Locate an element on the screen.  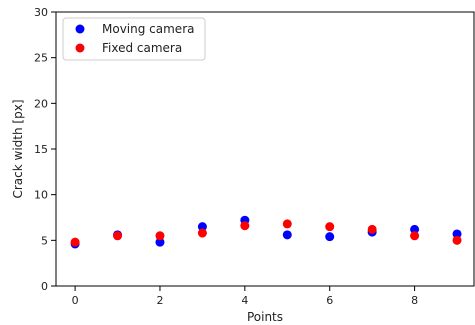
y-axis-ticks: 0 5 10 15 20 25 30 is located at coordinates (45, 149).